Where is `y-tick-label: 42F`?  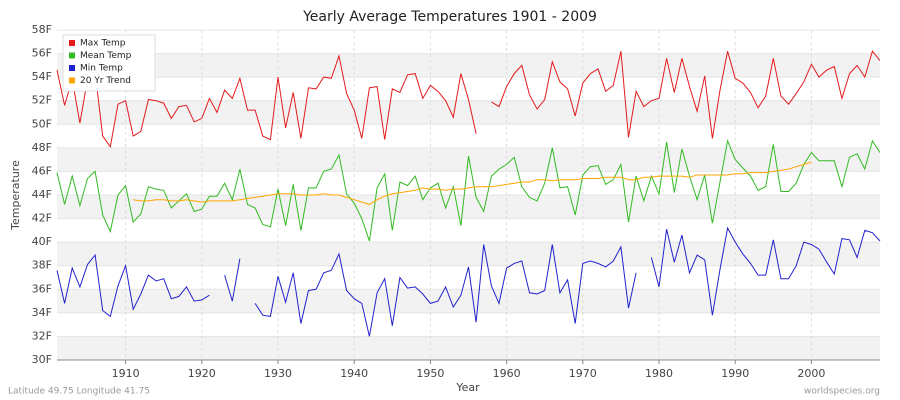
y-tick-label: 42F is located at coordinates (42, 218).